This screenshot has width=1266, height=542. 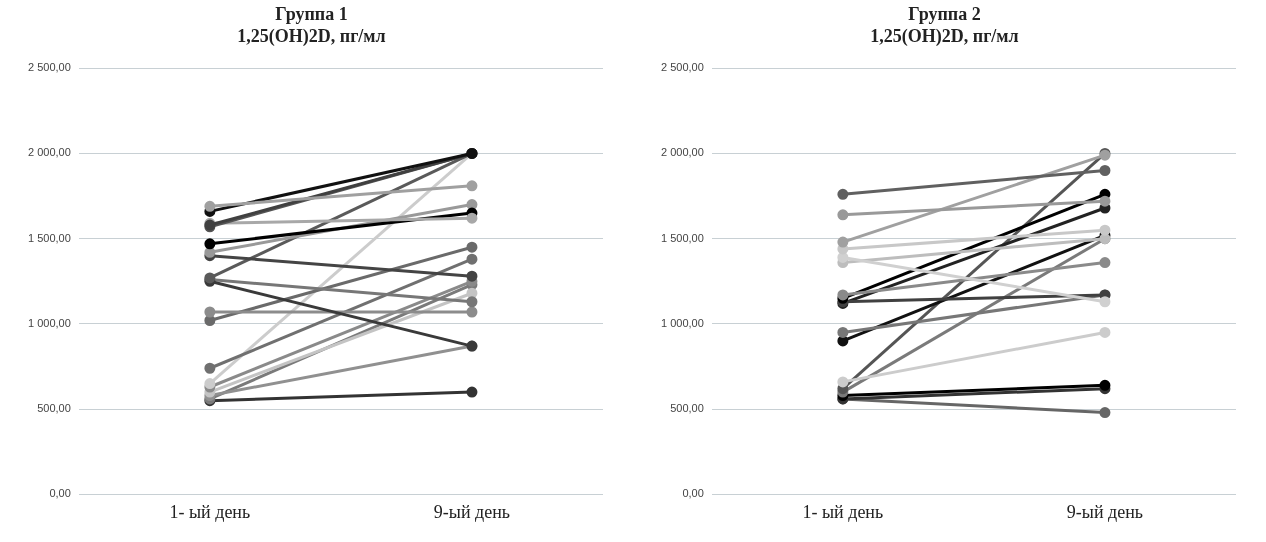 What do you see at coordinates (311, 26) in the screenshot?
I see `chart-title: Группа 1 1,25(OH)2D, пг/мл` at bounding box center [311, 26].